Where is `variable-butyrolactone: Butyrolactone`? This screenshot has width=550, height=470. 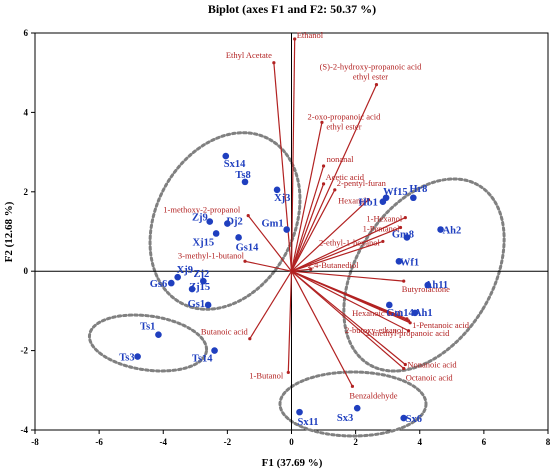
variable-butyrolactone: Butyrolactone is located at coordinates (370, 282).